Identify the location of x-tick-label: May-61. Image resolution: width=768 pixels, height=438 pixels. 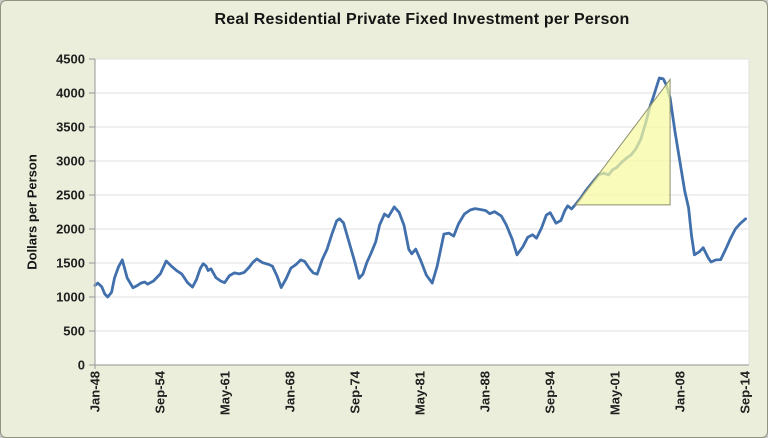
(224, 393).